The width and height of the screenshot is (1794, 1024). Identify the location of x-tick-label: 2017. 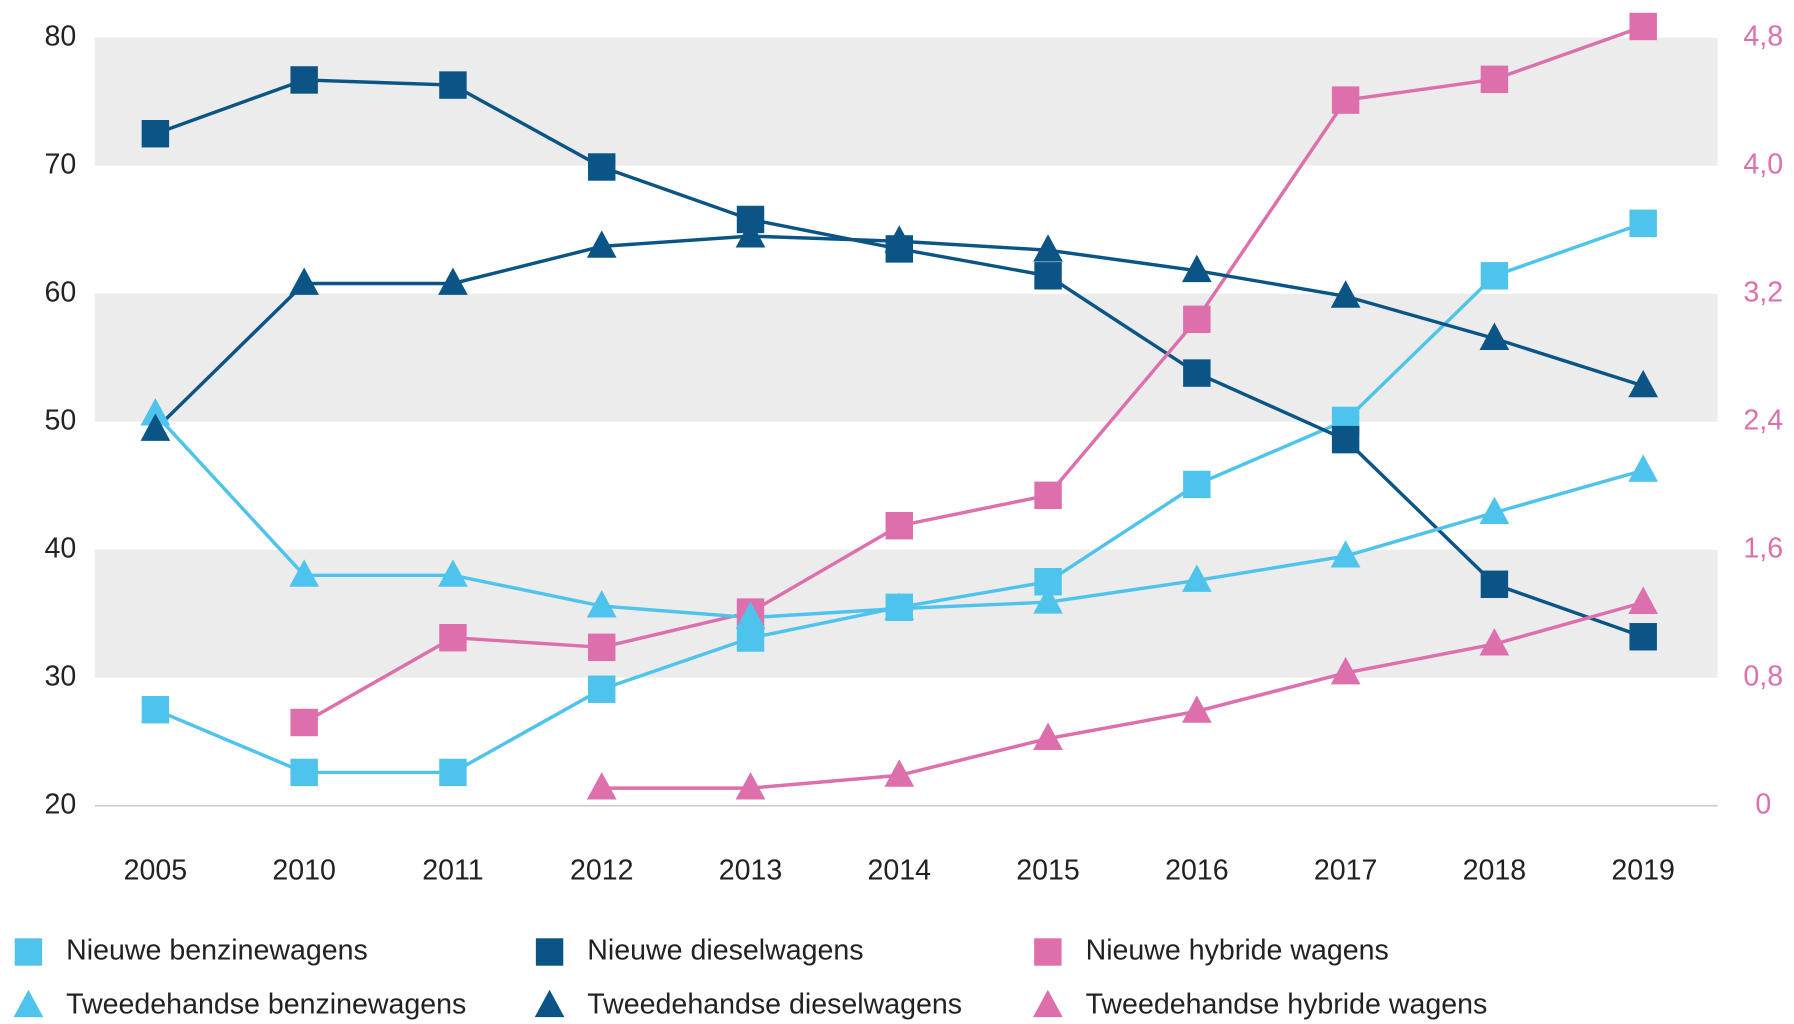
(1346, 871).